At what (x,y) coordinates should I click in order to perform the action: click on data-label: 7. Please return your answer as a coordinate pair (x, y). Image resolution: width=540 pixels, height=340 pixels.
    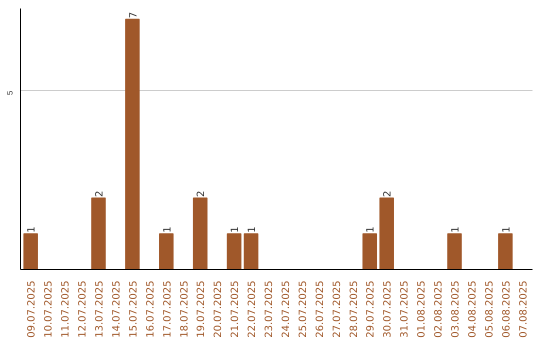
    Looking at the image, I should click on (134, 15).